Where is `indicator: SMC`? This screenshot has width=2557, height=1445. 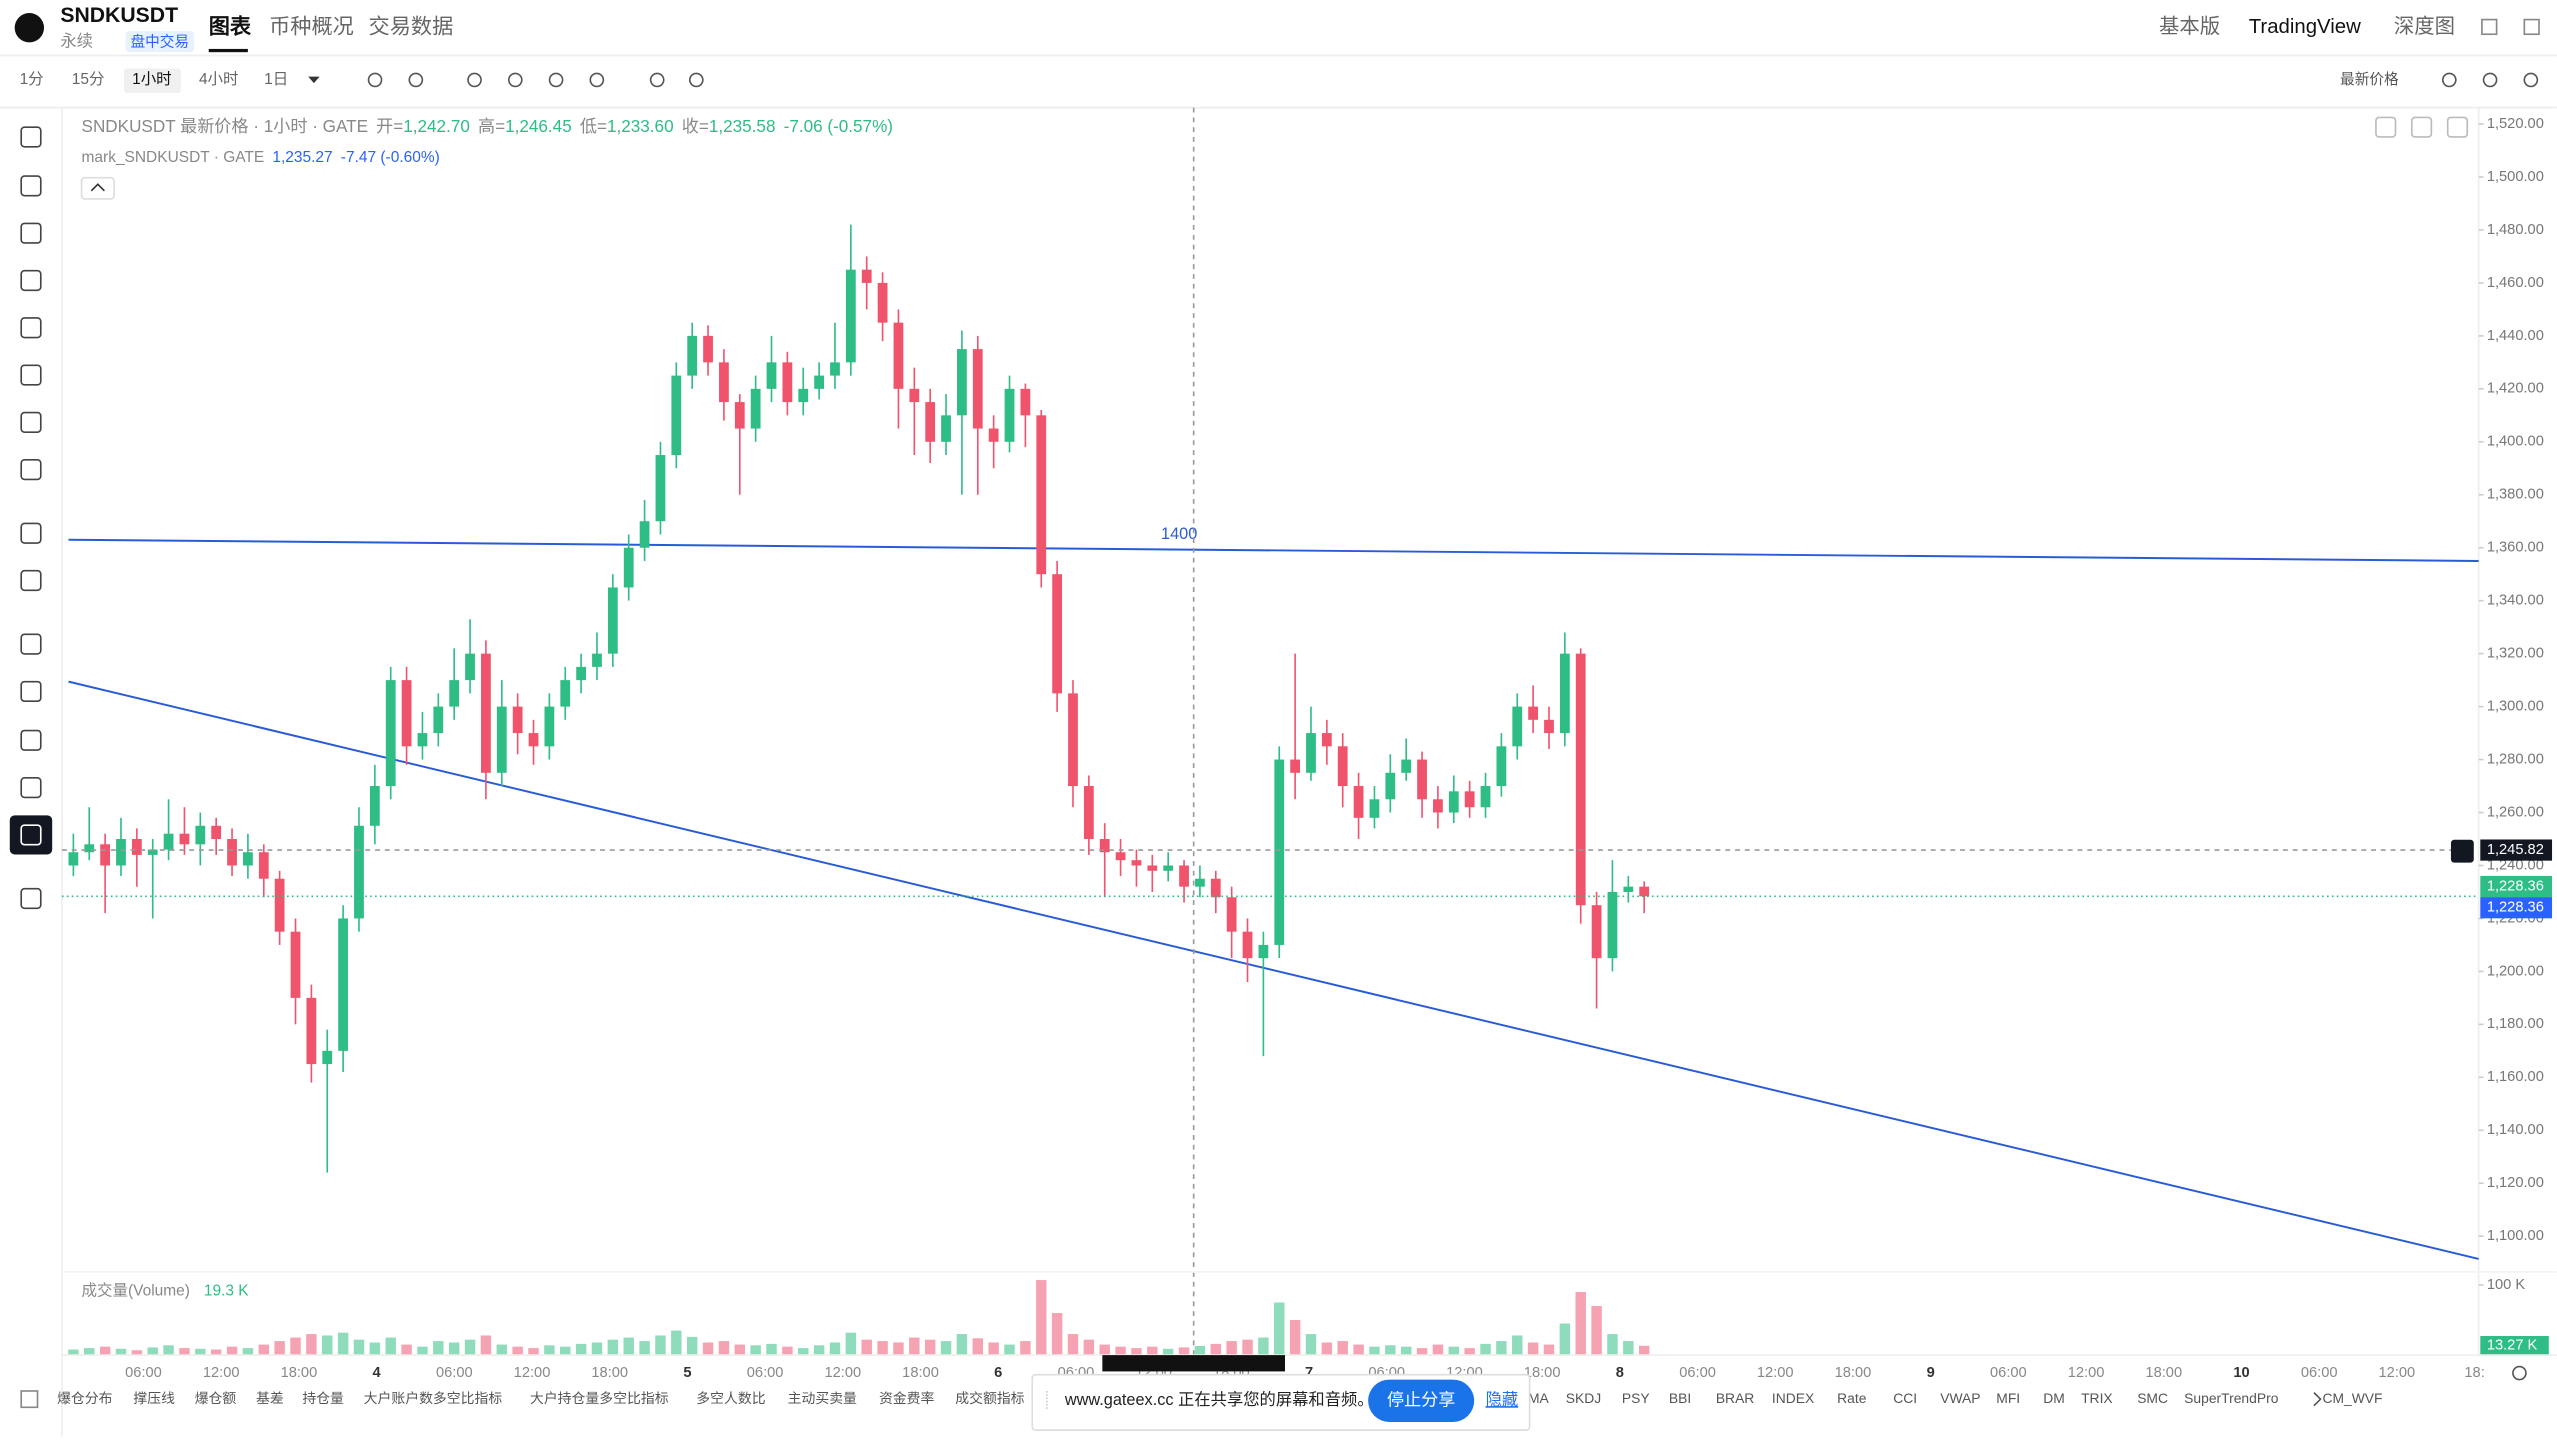
indicator: SMC is located at coordinates (2152, 1398).